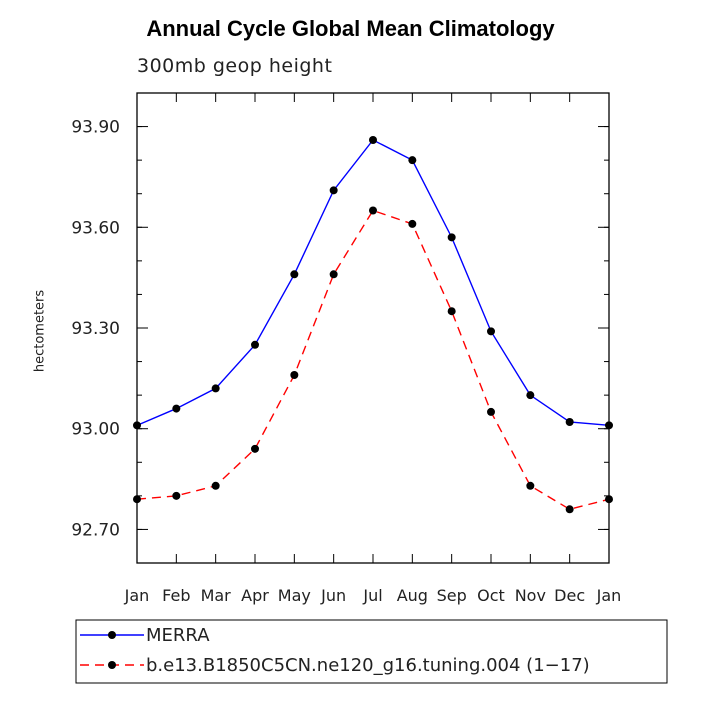 This screenshot has width=701, height=701. I want to click on y-tick-label: 93.00, so click(95, 430).